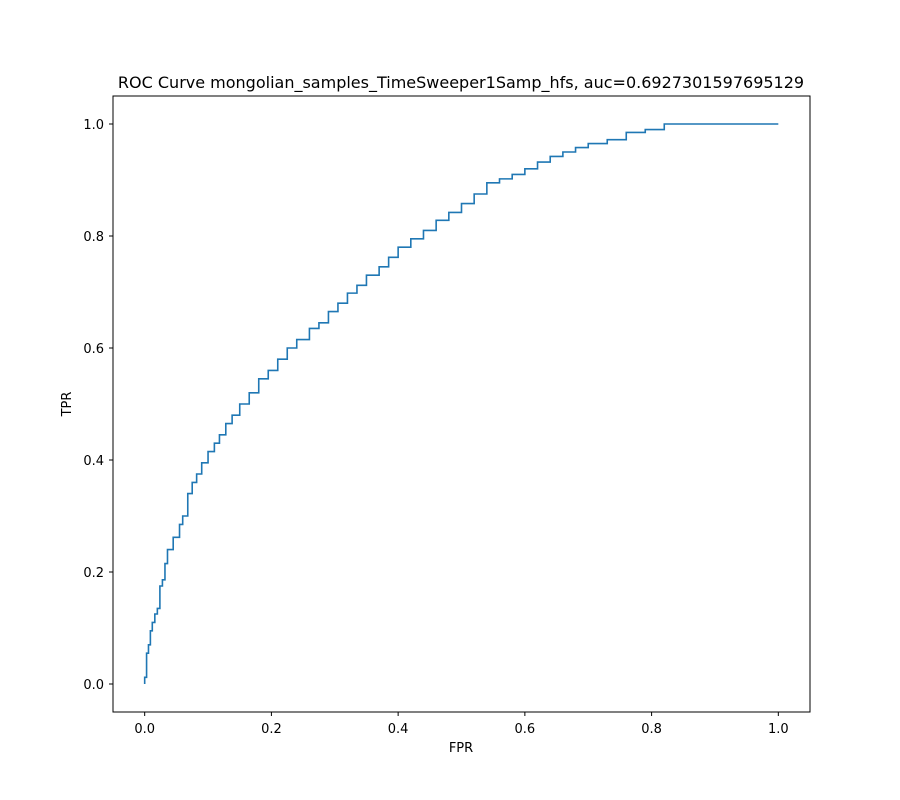 The image size is (900, 800). Describe the element at coordinates (93, 349) in the screenshot. I see `y-tick-label: 0.6` at that location.